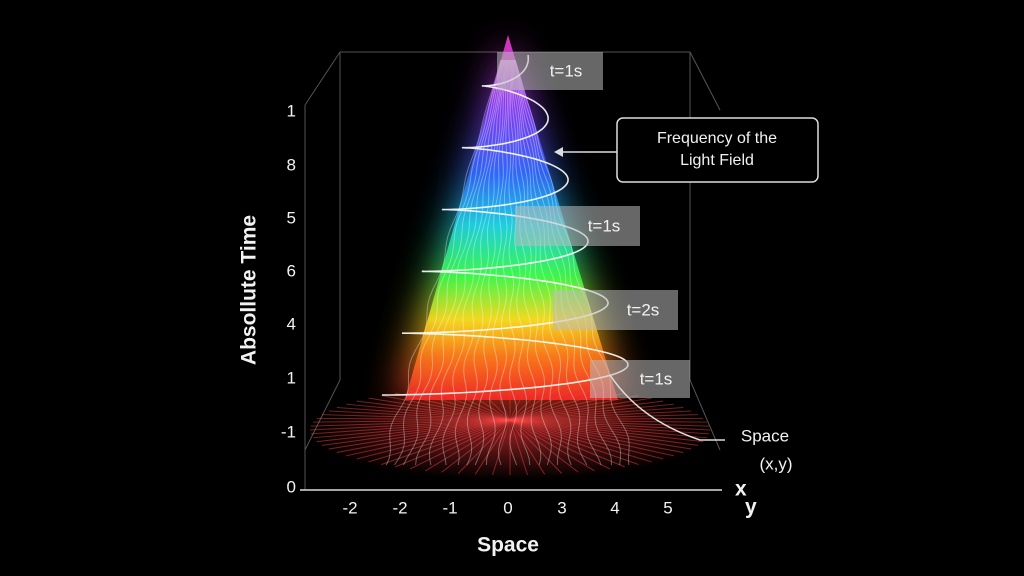 The height and width of the screenshot is (576, 1024). What do you see at coordinates (751, 507) in the screenshot?
I see `axis-letter: y` at bounding box center [751, 507].